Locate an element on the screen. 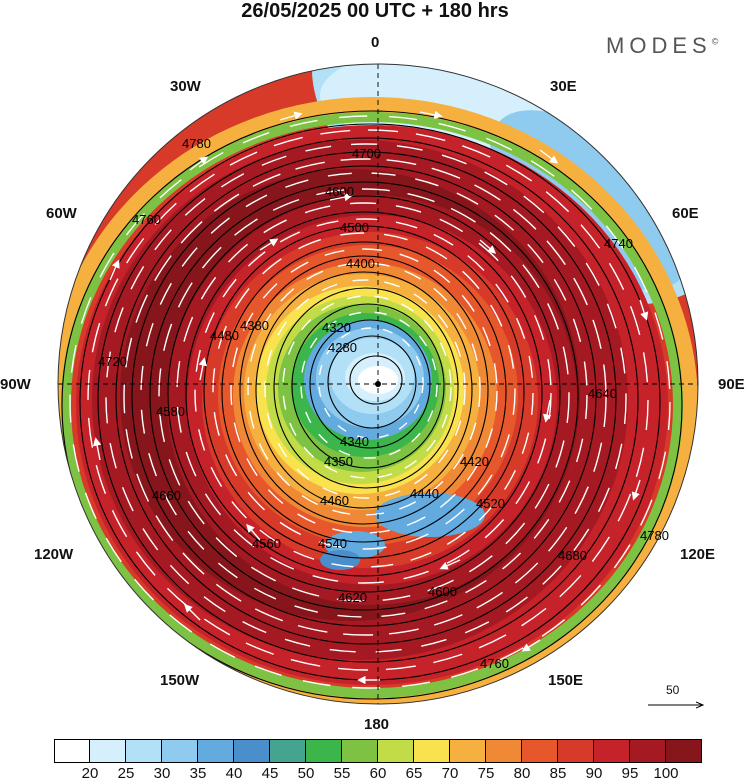 Image resolution: width=750 pixels, height=782 pixels. lon-label-90e: 90E is located at coordinates (731, 384).